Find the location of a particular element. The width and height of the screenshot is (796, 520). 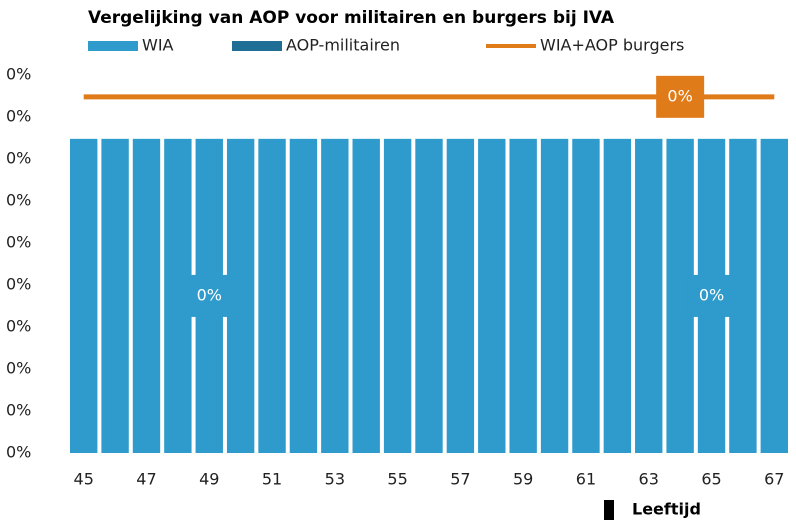

x-axis-title: Leeftijd is located at coordinates (666, 509).